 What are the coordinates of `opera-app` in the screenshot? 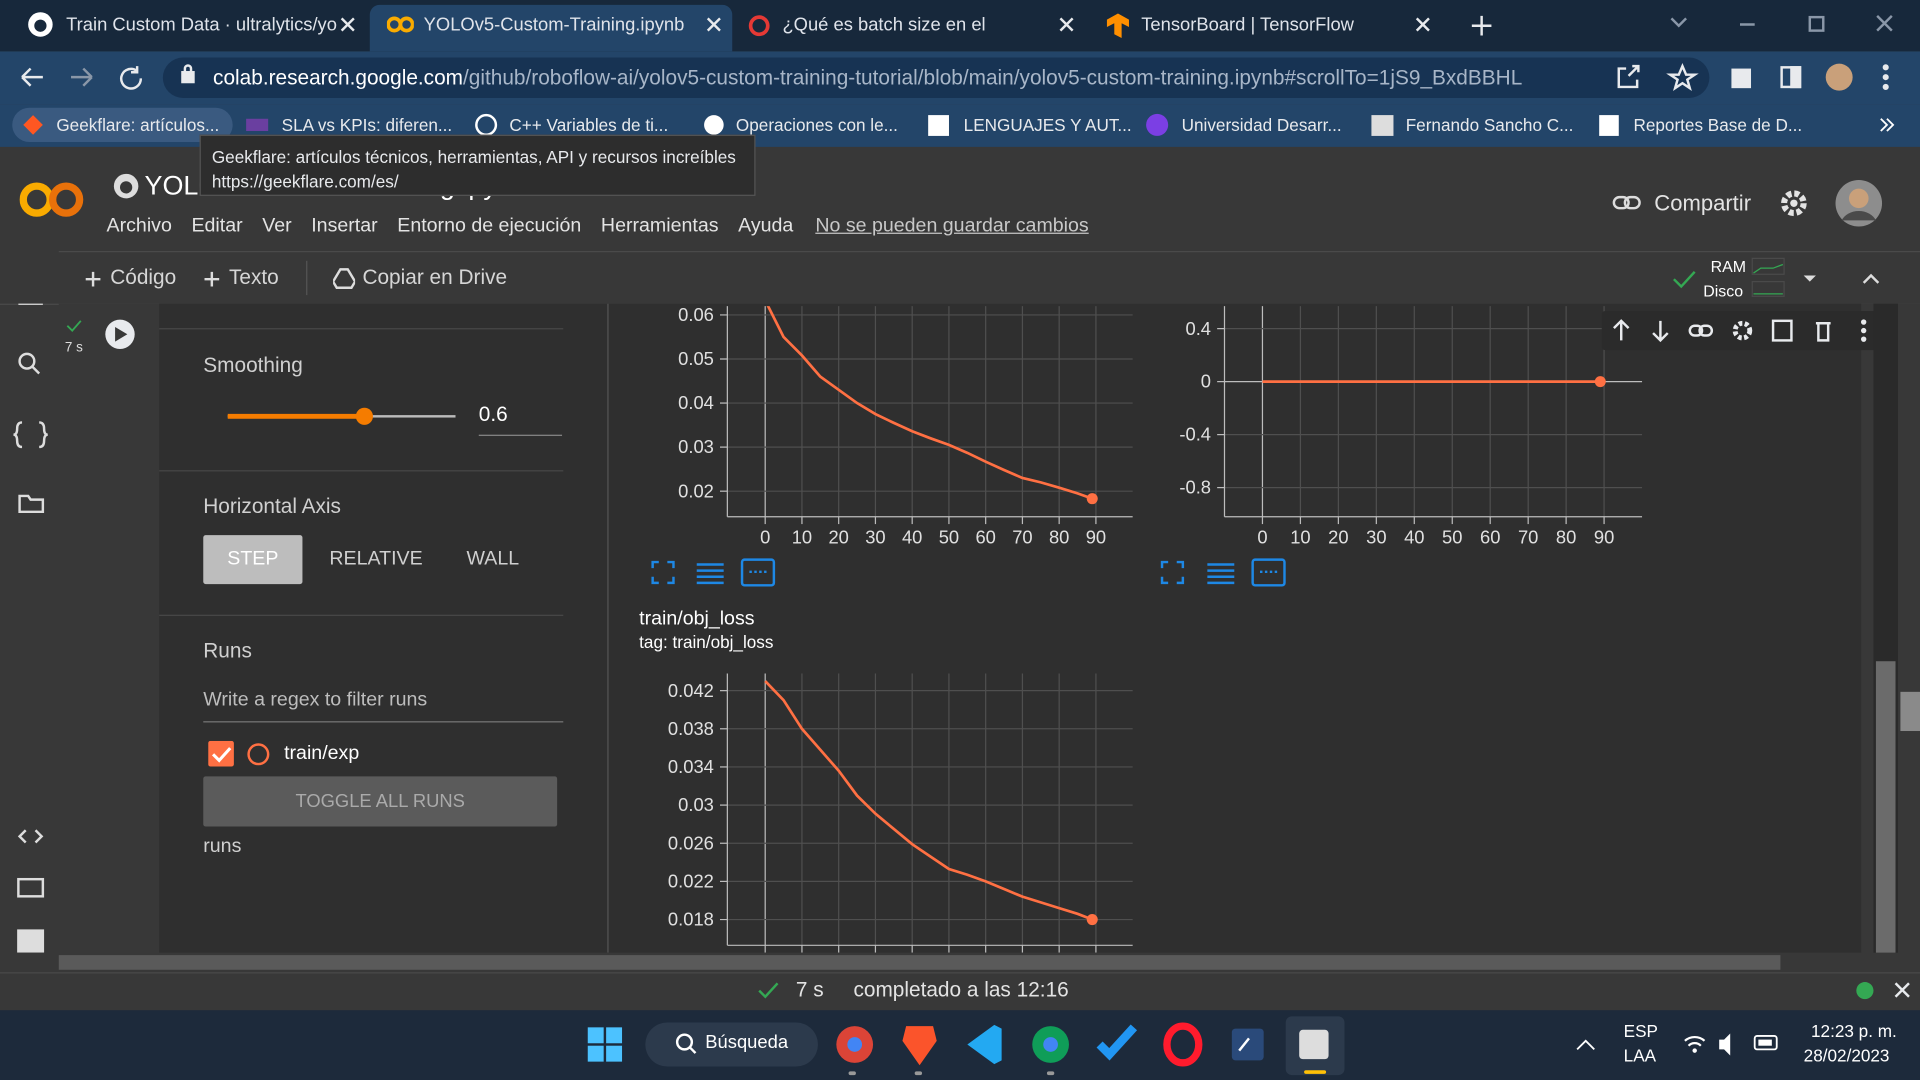 It's located at (1183, 1044).